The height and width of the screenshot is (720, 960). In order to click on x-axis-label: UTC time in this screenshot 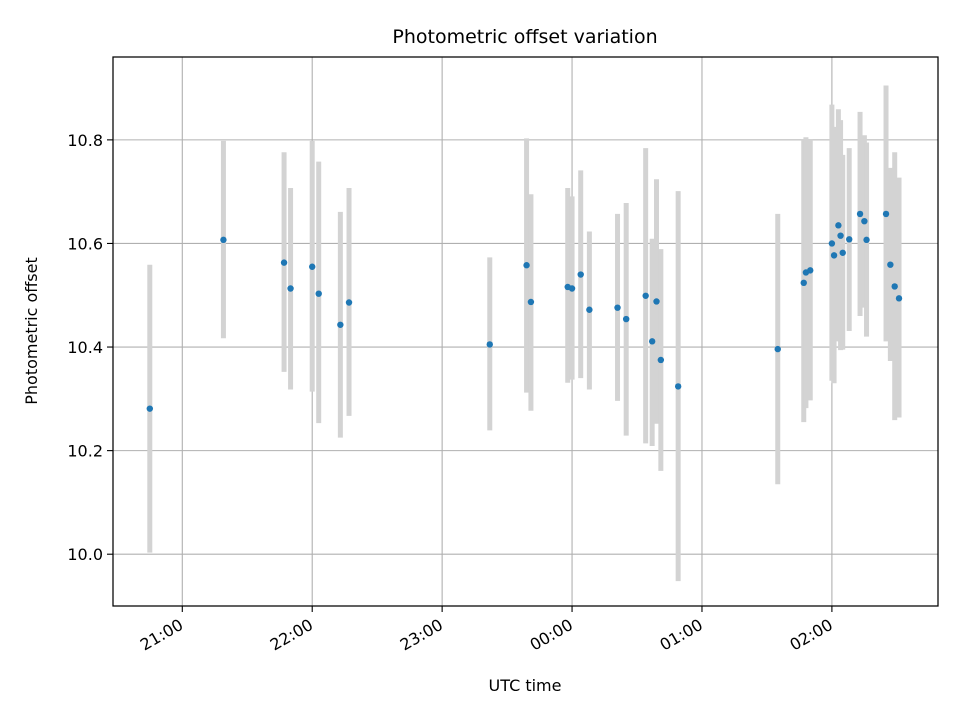, I will do `click(525, 685)`.